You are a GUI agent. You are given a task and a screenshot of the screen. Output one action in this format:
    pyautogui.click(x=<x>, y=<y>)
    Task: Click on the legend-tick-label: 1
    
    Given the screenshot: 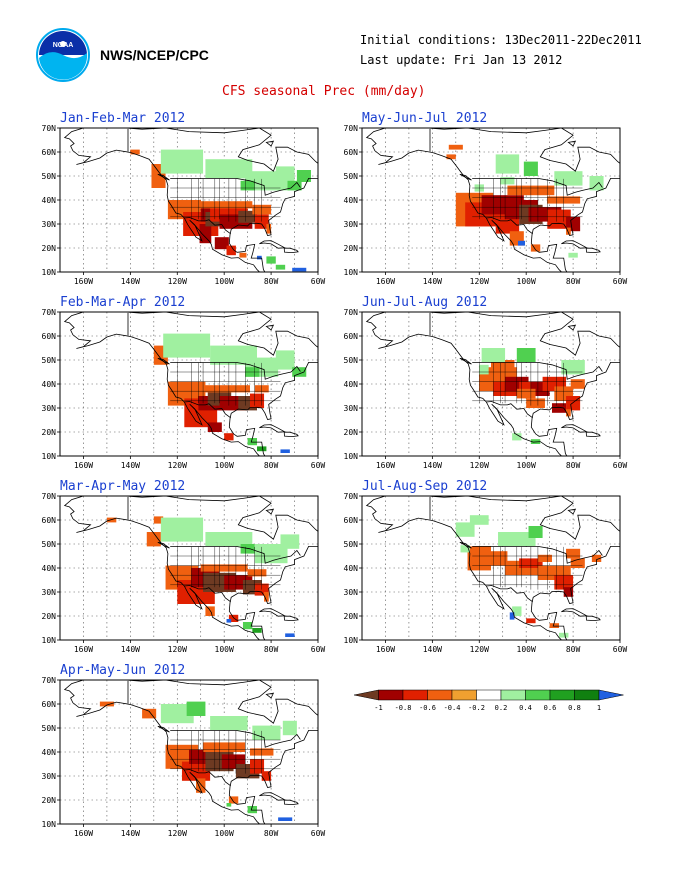 What is the action you would take?
    pyautogui.click(x=599, y=708)
    